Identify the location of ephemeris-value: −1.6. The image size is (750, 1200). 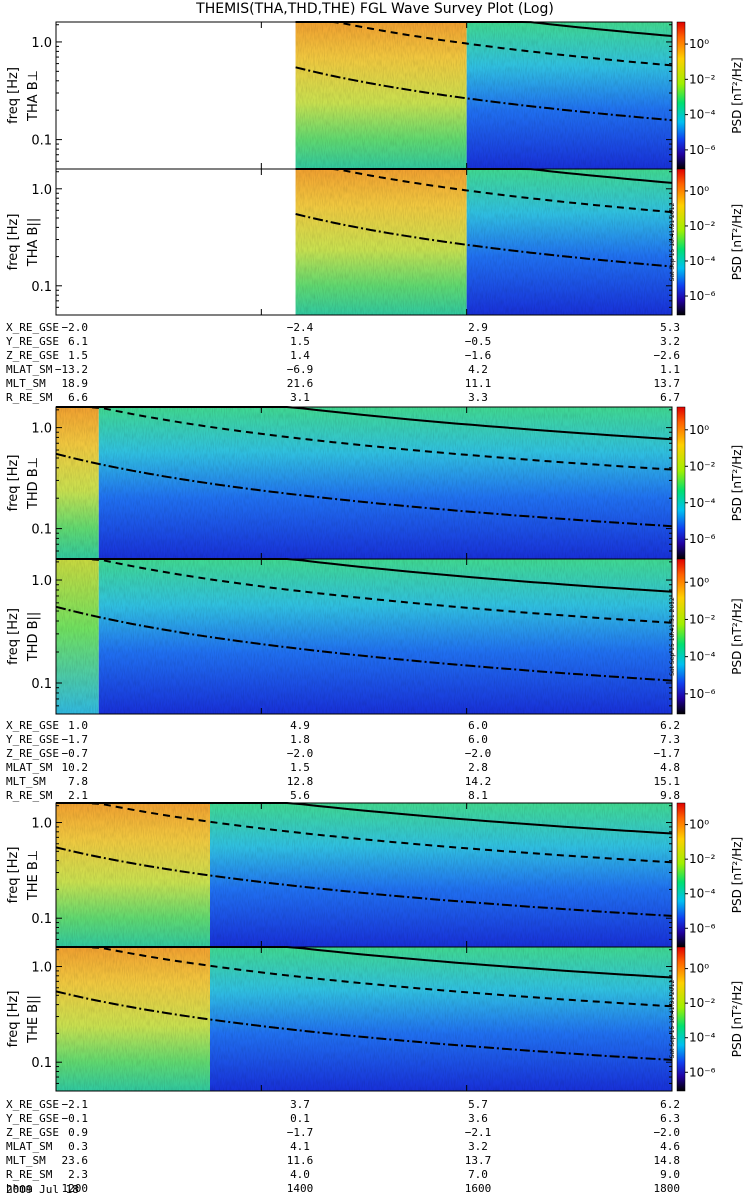
(478, 355).